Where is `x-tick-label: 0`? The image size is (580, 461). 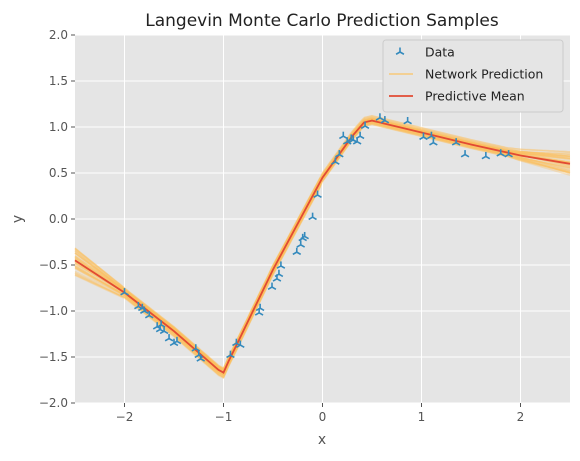
x-tick-label: 0 is located at coordinates (323, 417).